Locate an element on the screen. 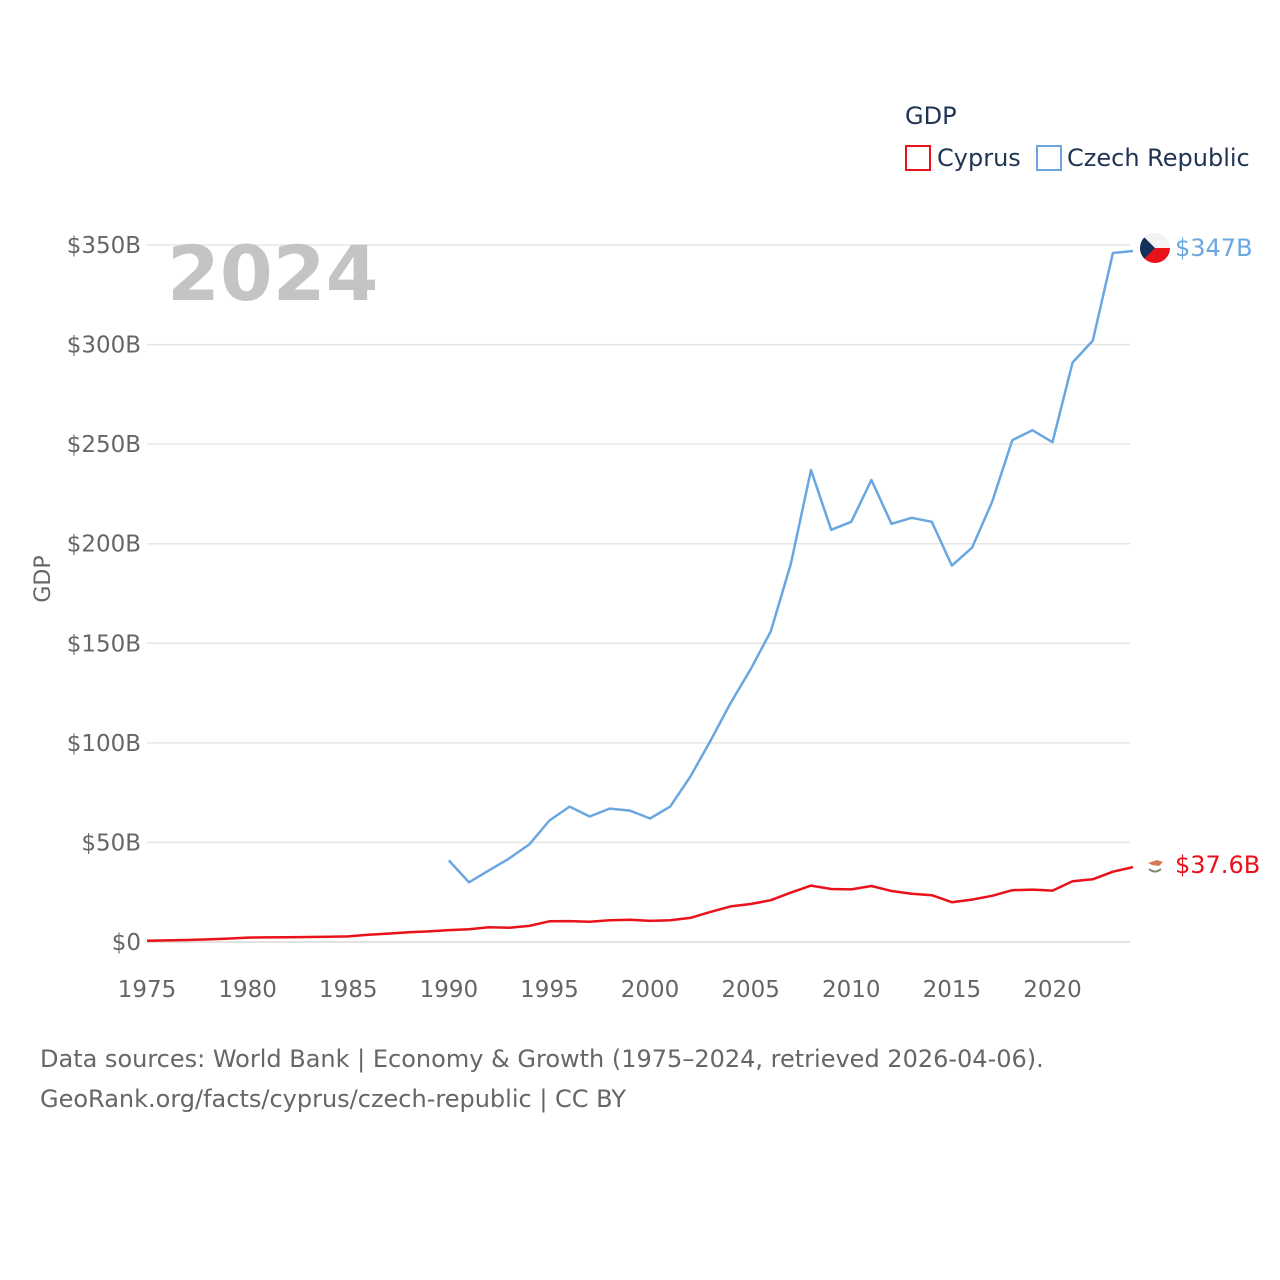 The width and height of the screenshot is (1280, 1280). cyprus-flag-icon is located at coordinates (1155, 866).